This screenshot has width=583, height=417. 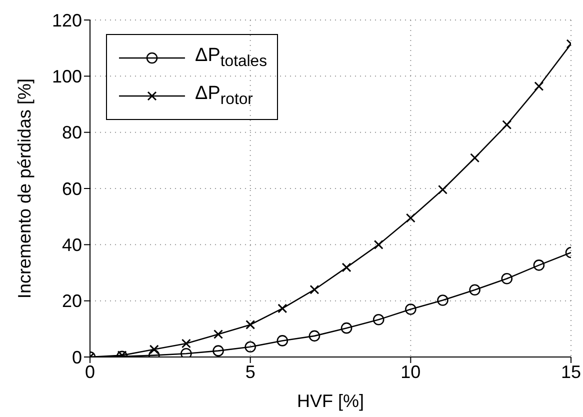 What do you see at coordinates (72, 301) in the screenshot?
I see `y-tick-label: 20` at bounding box center [72, 301].